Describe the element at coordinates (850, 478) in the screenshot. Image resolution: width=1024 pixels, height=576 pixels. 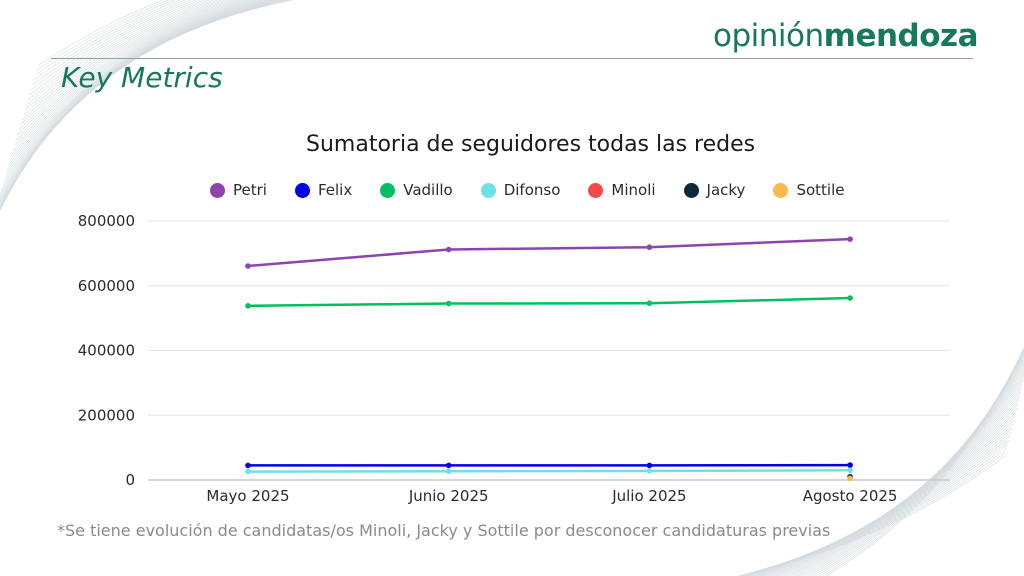
I see `data-point-sottile` at that location.